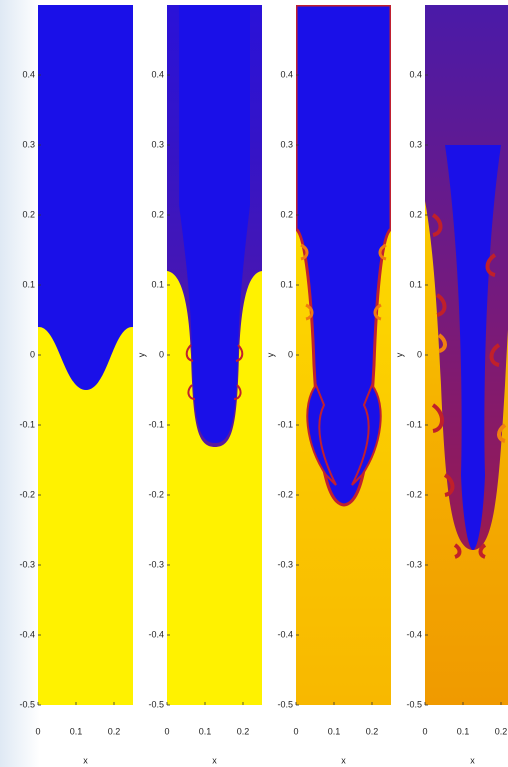 Image resolution: width=508 pixels, height=767 pixels. What do you see at coordinates (466, 355) in the screenshot?
I see `field-panel` at bounding box center [466, 355].